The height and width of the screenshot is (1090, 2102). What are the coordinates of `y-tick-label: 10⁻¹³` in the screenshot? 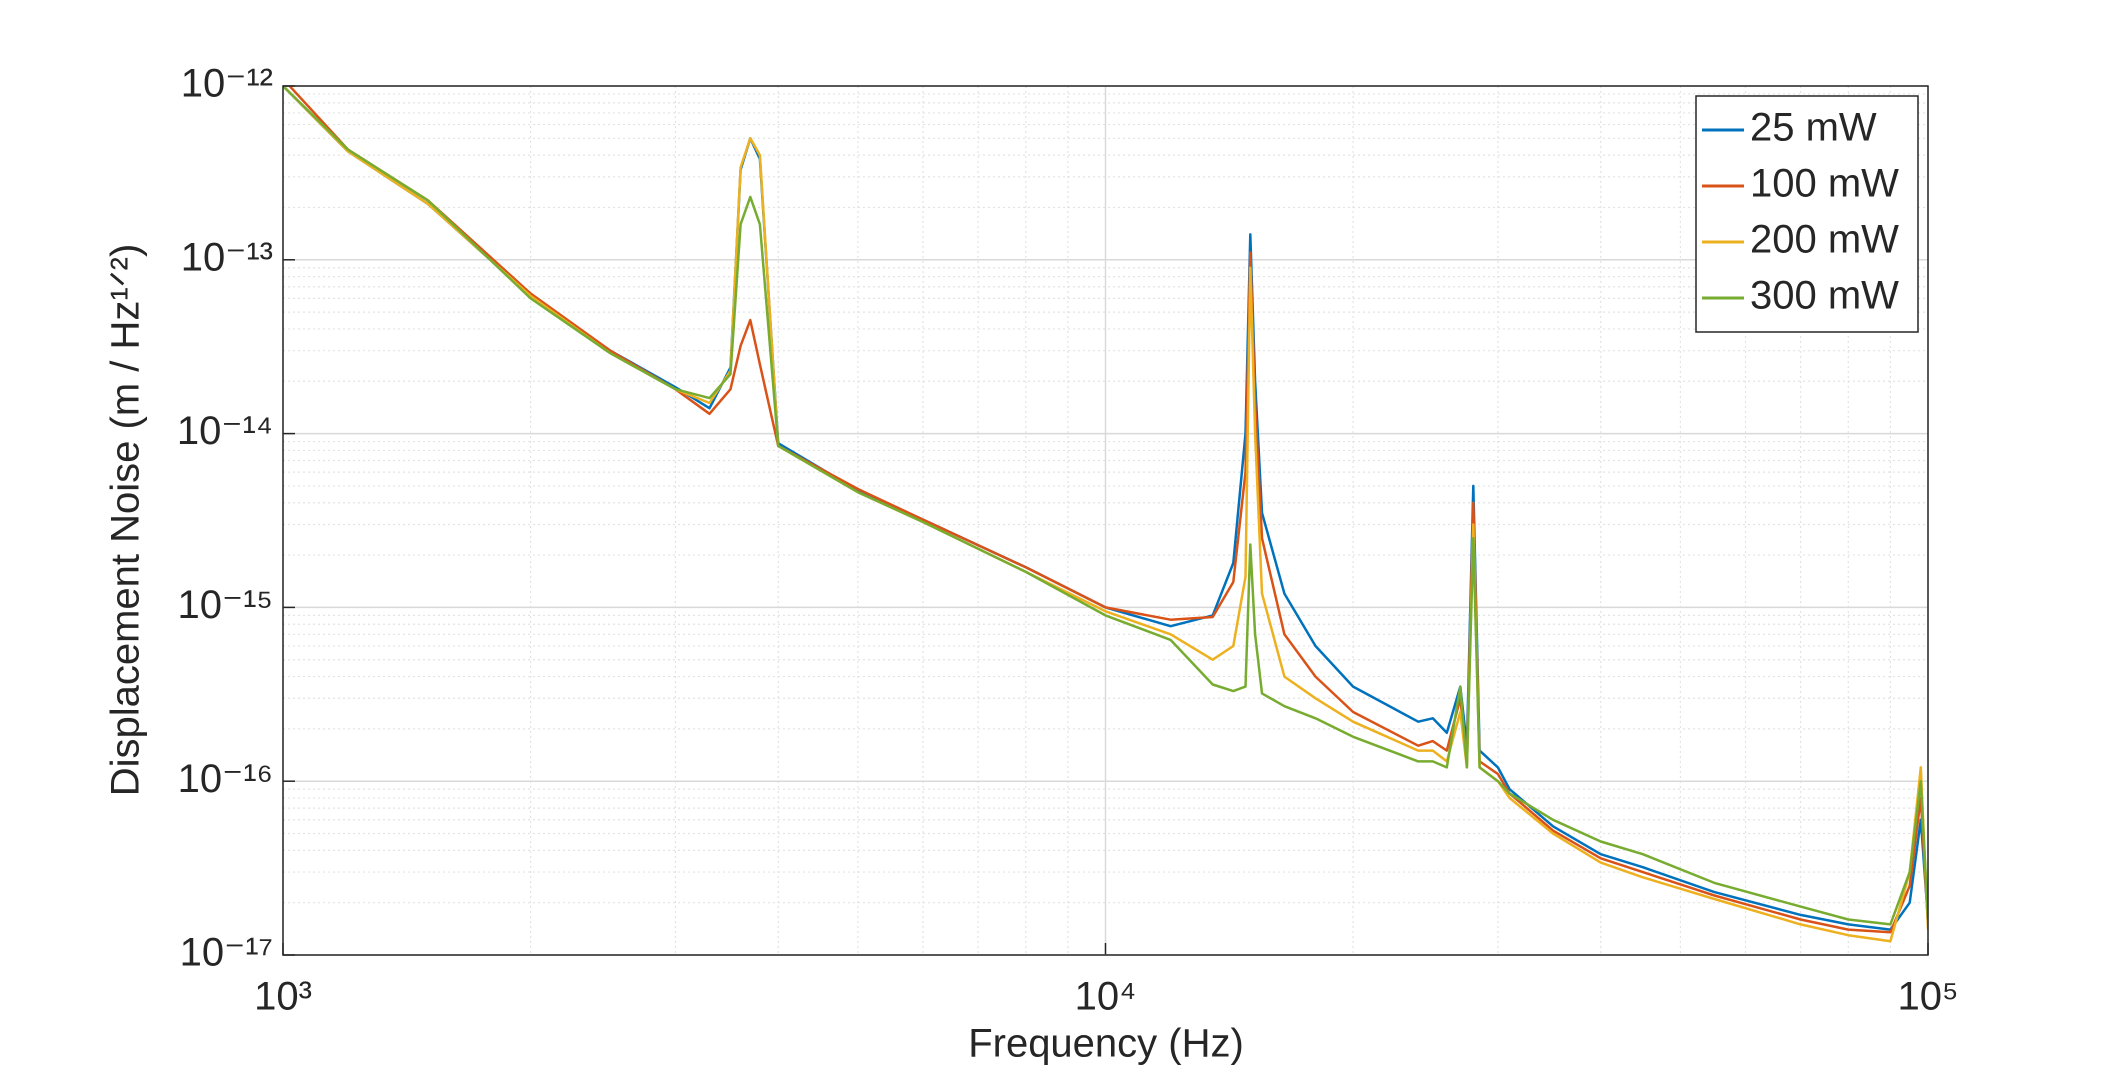 It's located at (227, 257).